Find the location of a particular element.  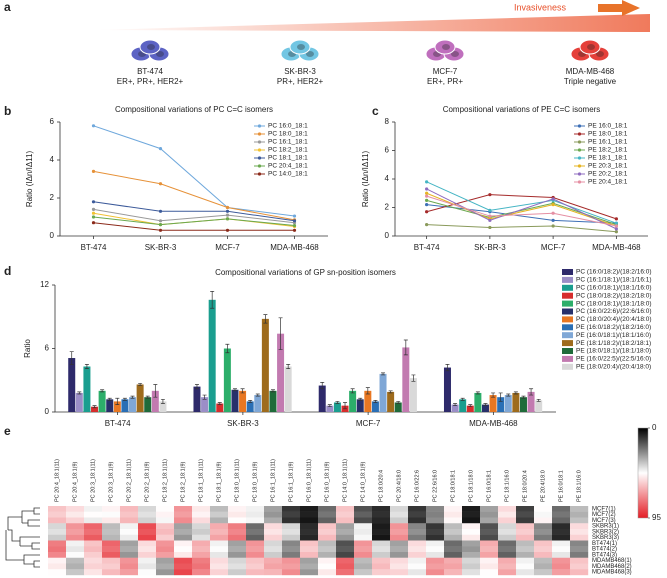

row-label: SKBR3(1) is located at coordinates (605, 527).